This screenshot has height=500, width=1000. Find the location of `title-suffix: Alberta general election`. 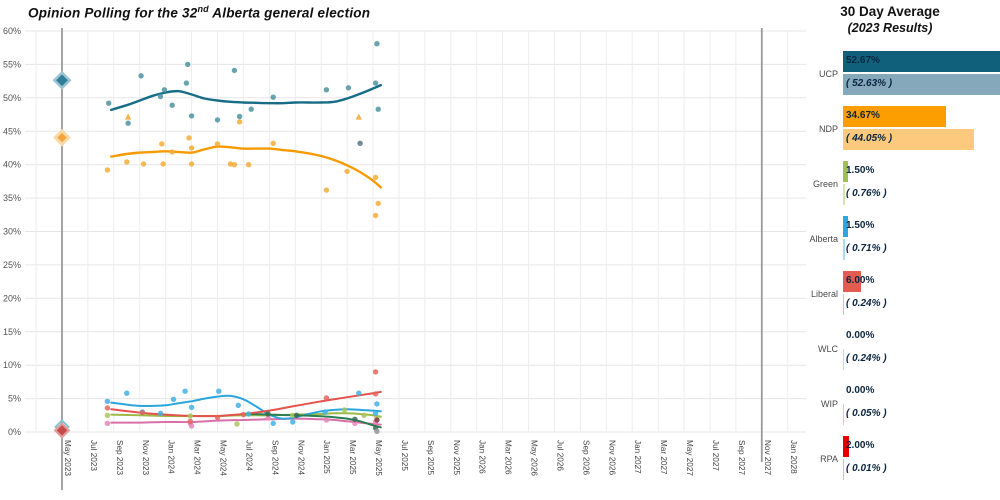

title-suffix: Alberta general election is located at coordinates (289, 13).